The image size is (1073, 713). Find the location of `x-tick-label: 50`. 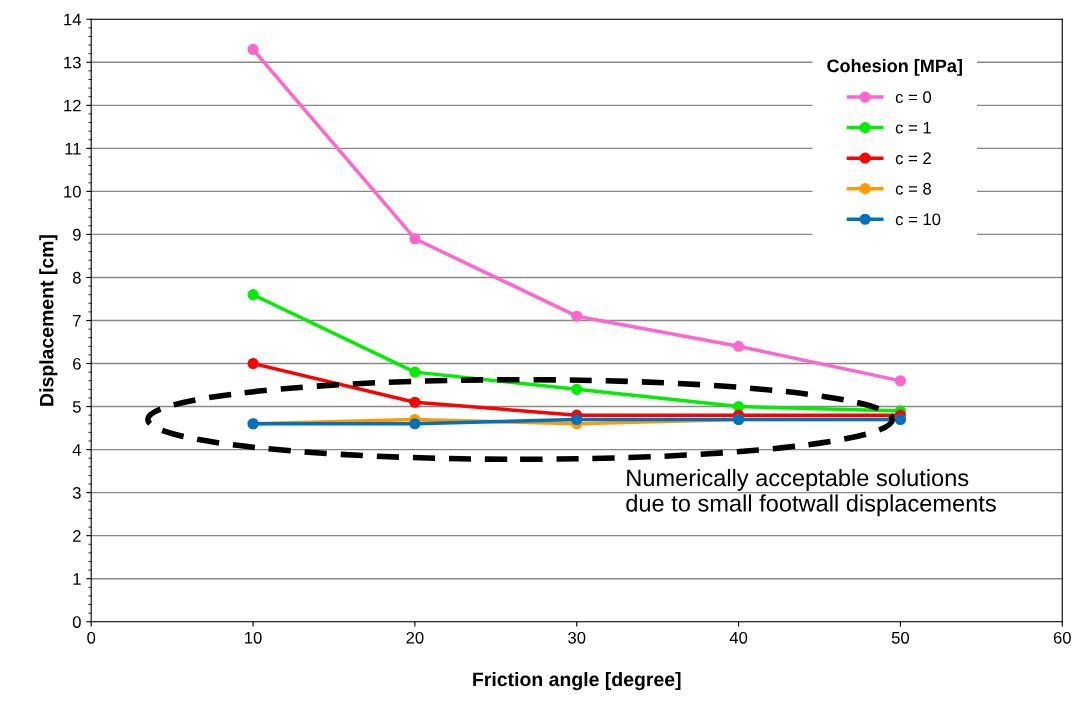

x-tick-label: 50 is located at coordinates (900, 637).